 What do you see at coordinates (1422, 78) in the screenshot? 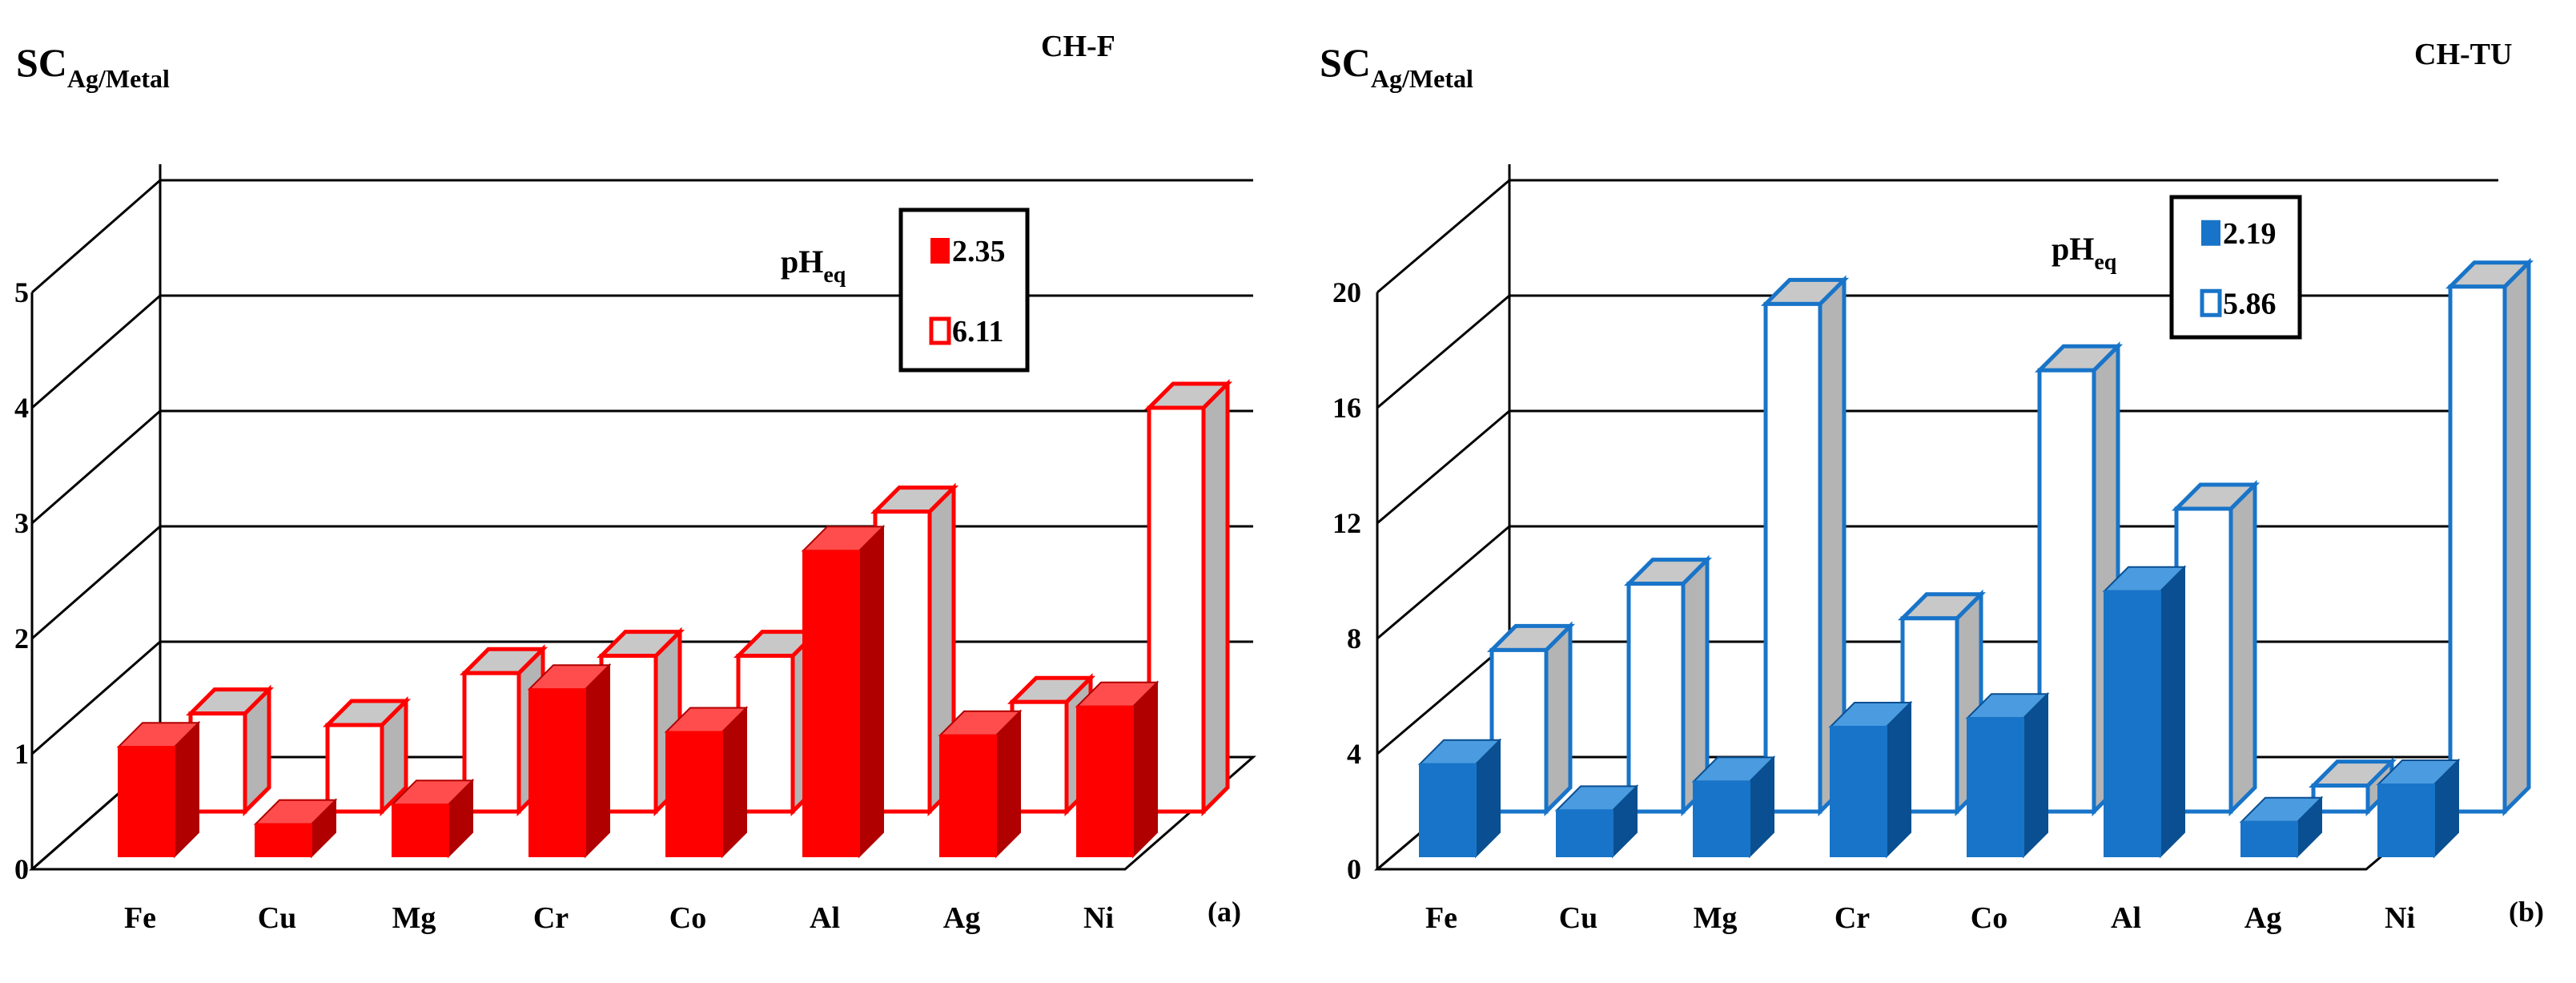
I see `y-axis-title-sub: Ag/Metal` at bounding box center [1422, 78].